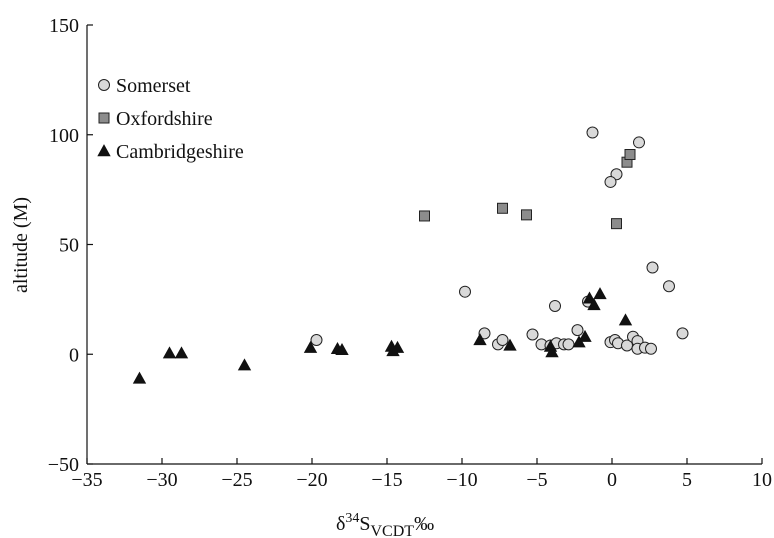 The height and width of the screenshot is (538, 774). I want to click on x-tick-label: −25, so click(236, 480).